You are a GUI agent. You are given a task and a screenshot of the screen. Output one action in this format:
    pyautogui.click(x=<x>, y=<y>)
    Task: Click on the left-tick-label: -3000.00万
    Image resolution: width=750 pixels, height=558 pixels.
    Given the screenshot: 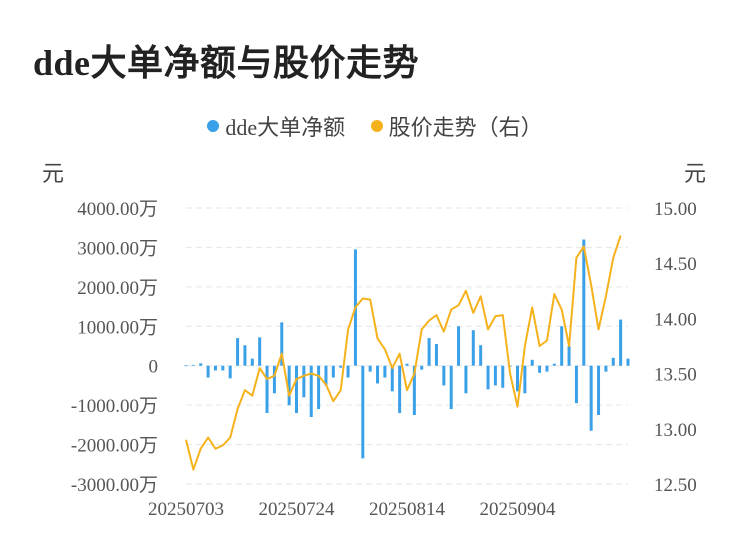 What is the action you would take?
    pyautogui.click(x=114, y=485)
    